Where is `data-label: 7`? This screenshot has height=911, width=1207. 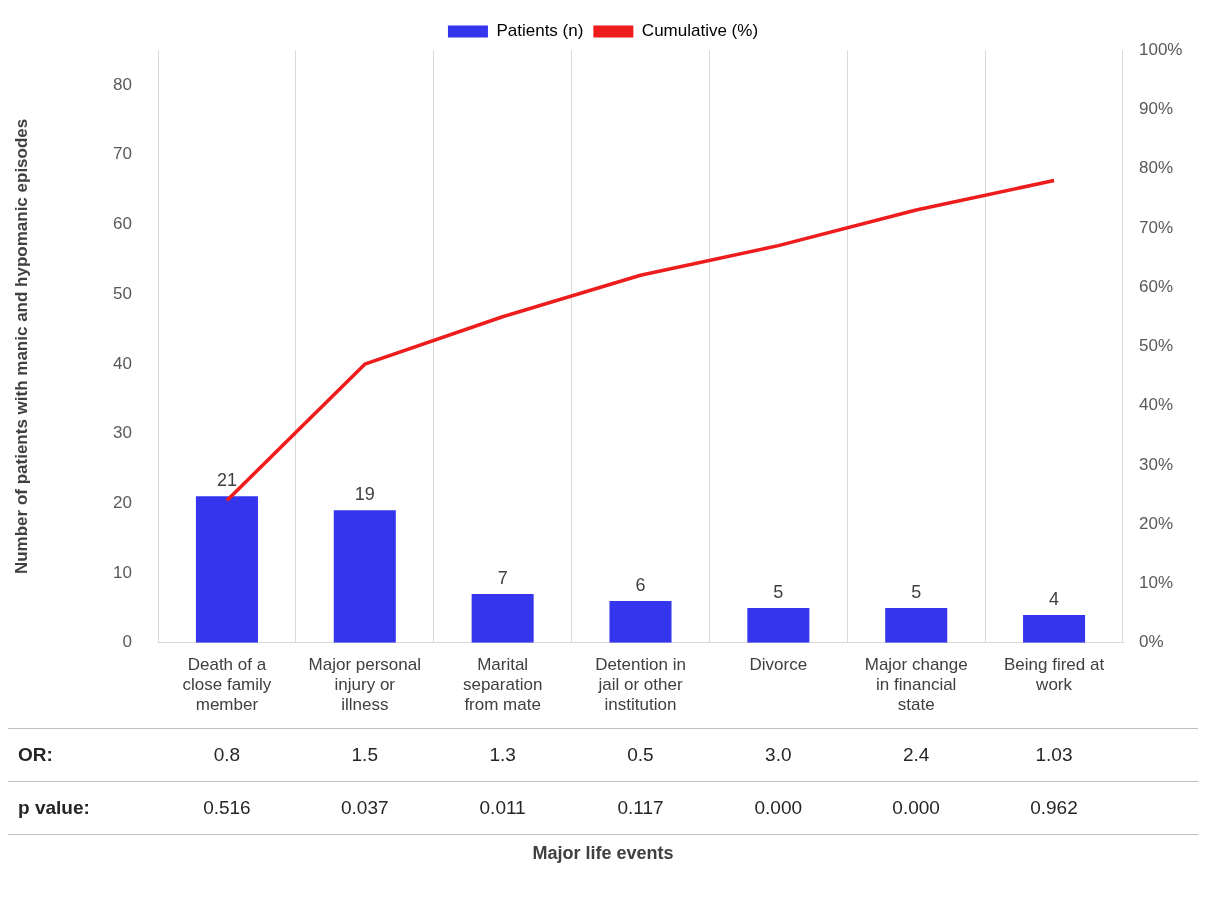
data-label: 7 is located at coordinates (502, 577).